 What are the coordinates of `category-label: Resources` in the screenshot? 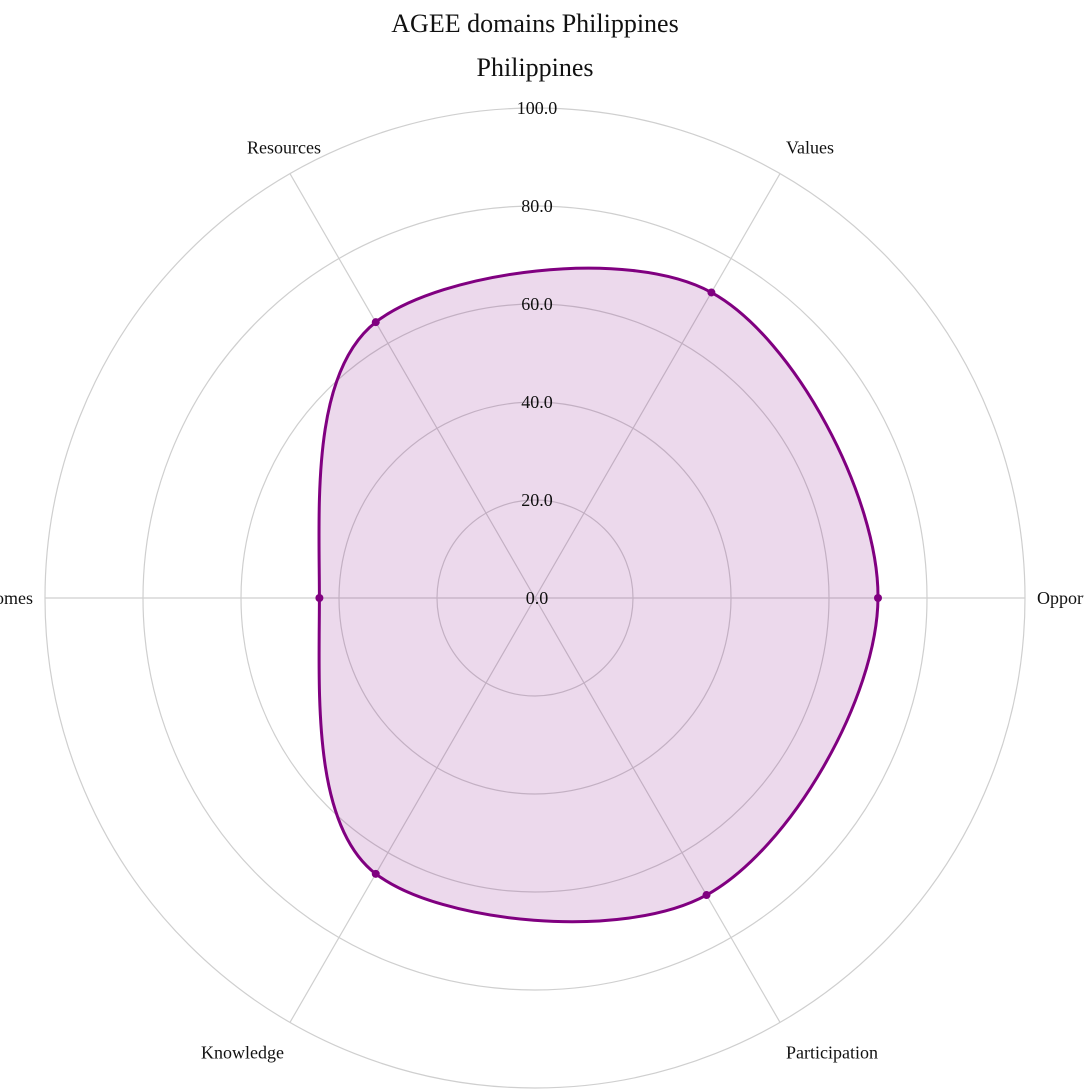 It's located at (284, 147).